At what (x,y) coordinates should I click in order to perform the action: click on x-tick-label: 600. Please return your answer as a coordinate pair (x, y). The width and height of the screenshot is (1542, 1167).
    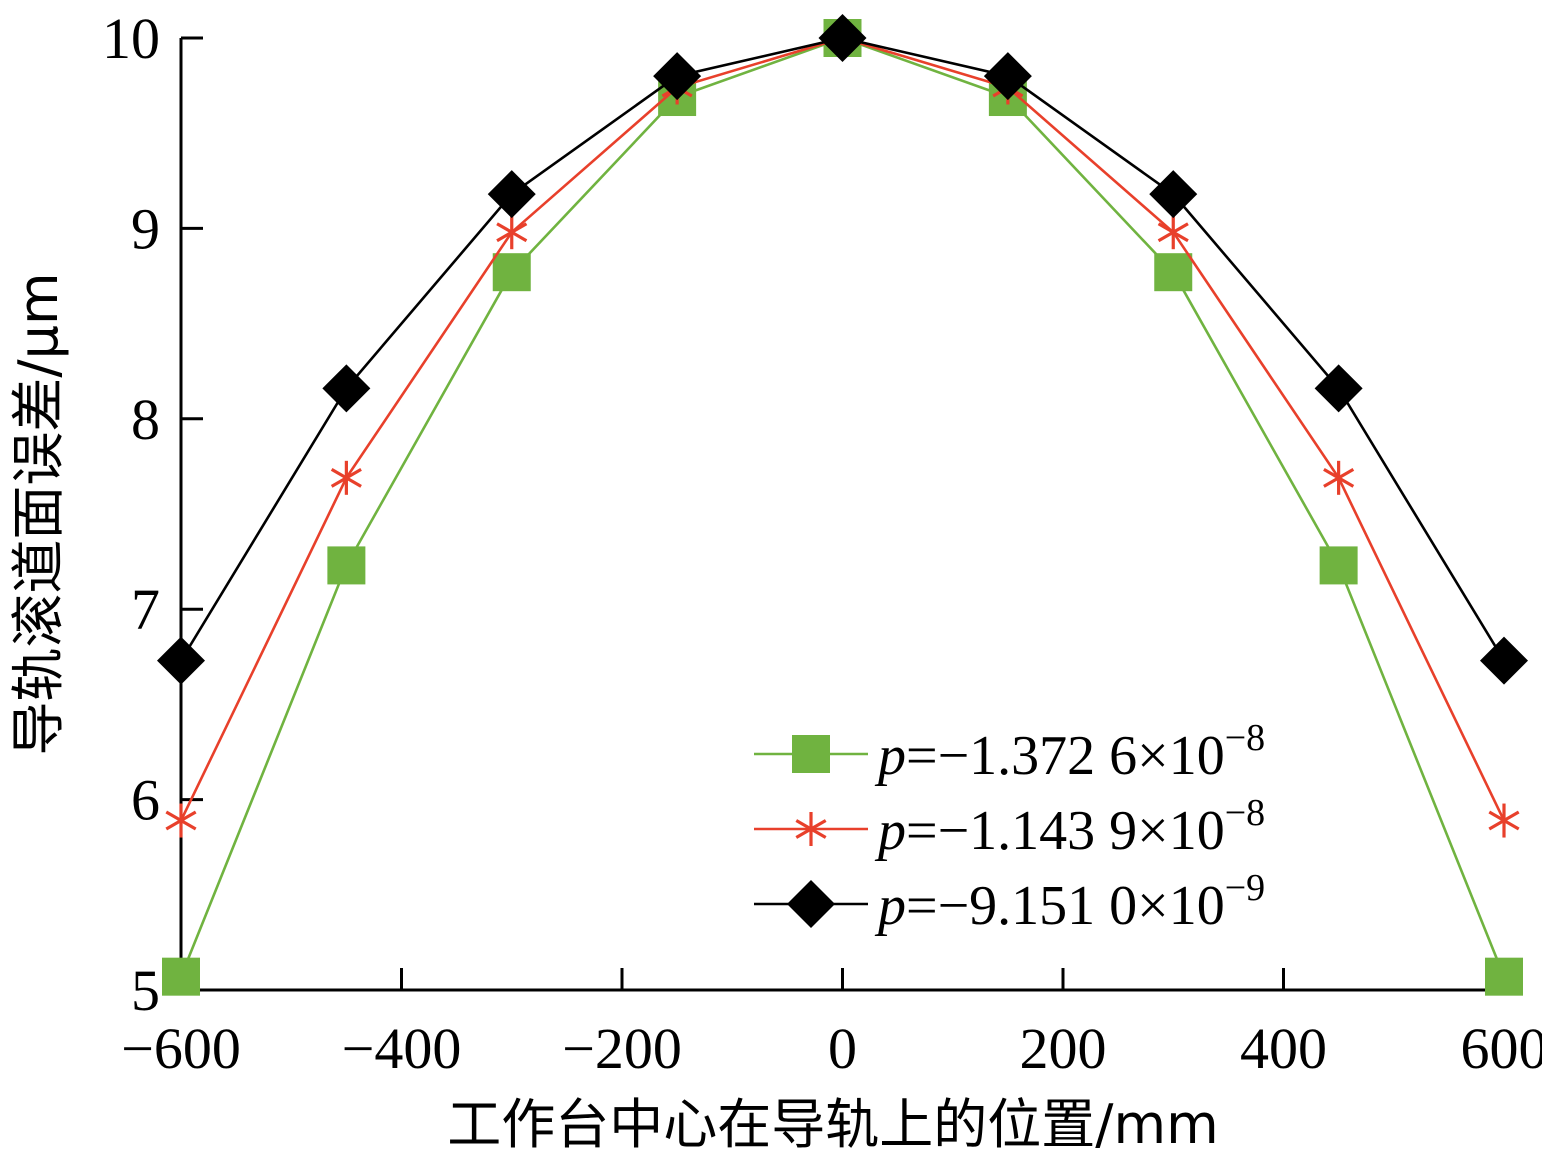
    Looking at the image, I should click on (1501, 1048).